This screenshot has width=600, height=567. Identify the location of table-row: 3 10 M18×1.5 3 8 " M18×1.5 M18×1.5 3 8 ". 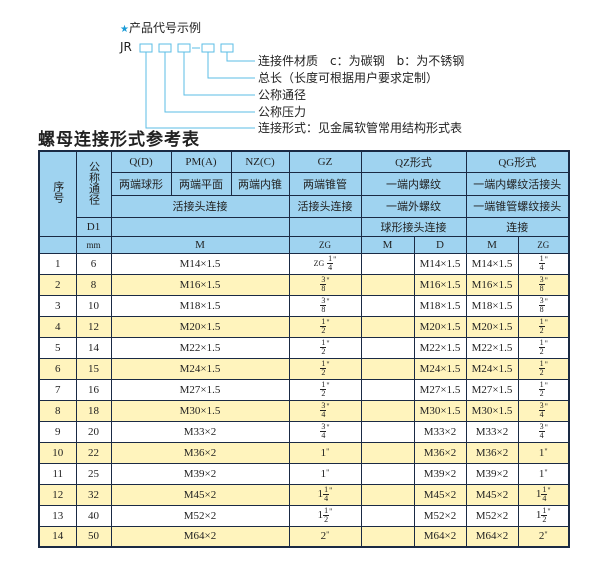
(304, 305).